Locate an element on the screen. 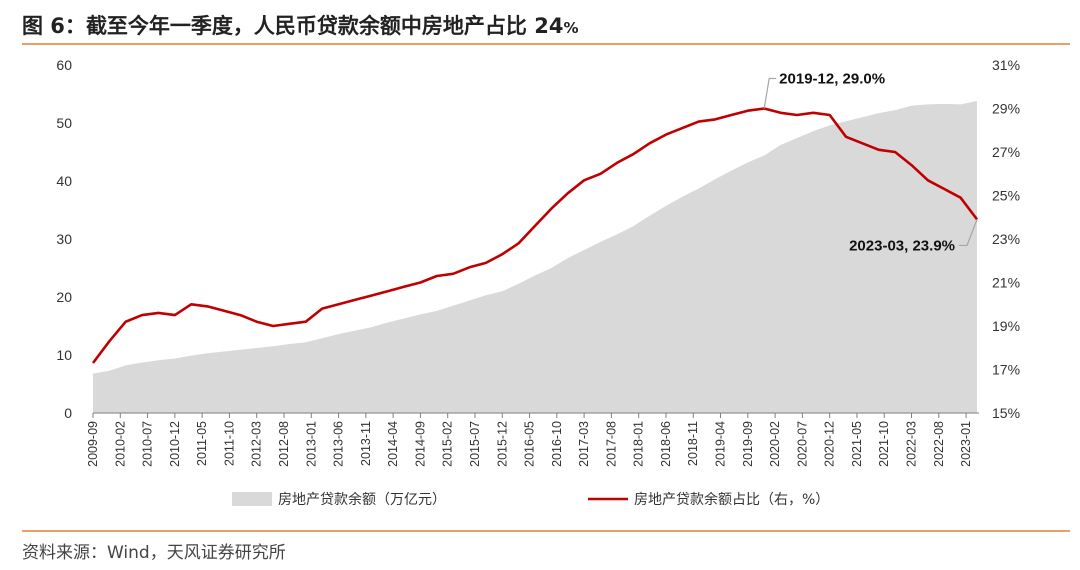  x-tick-label: 2023-01 is located at coordinates (966, 444).